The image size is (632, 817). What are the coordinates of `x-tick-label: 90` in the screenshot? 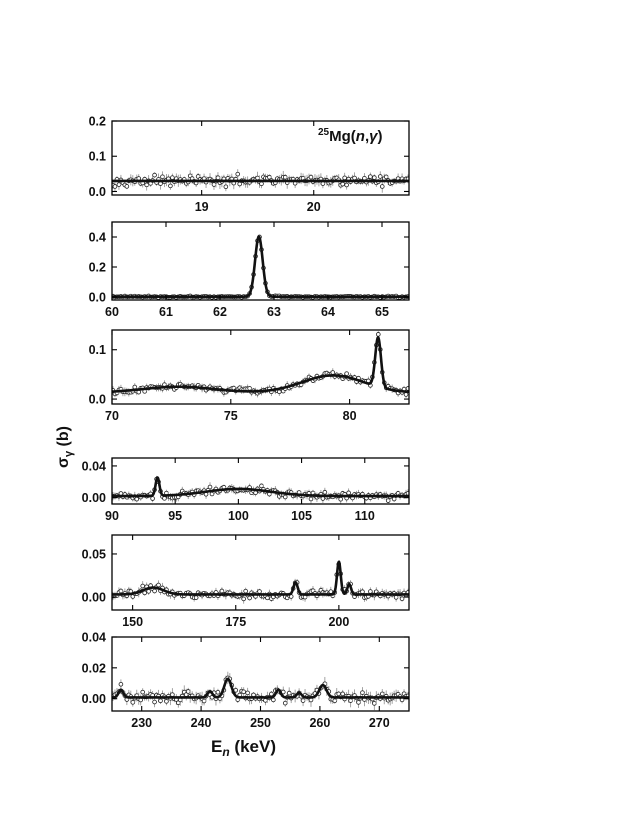 It's located at (112, 516).